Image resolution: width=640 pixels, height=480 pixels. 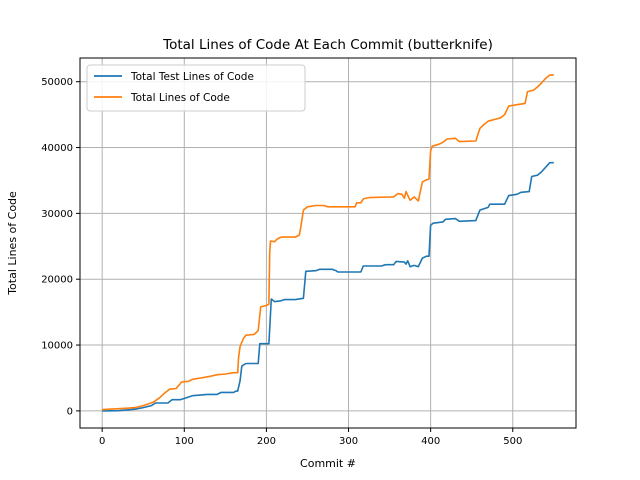 I want to click on legend-entry: Total Lines of Code, so click(x=180, y=98).